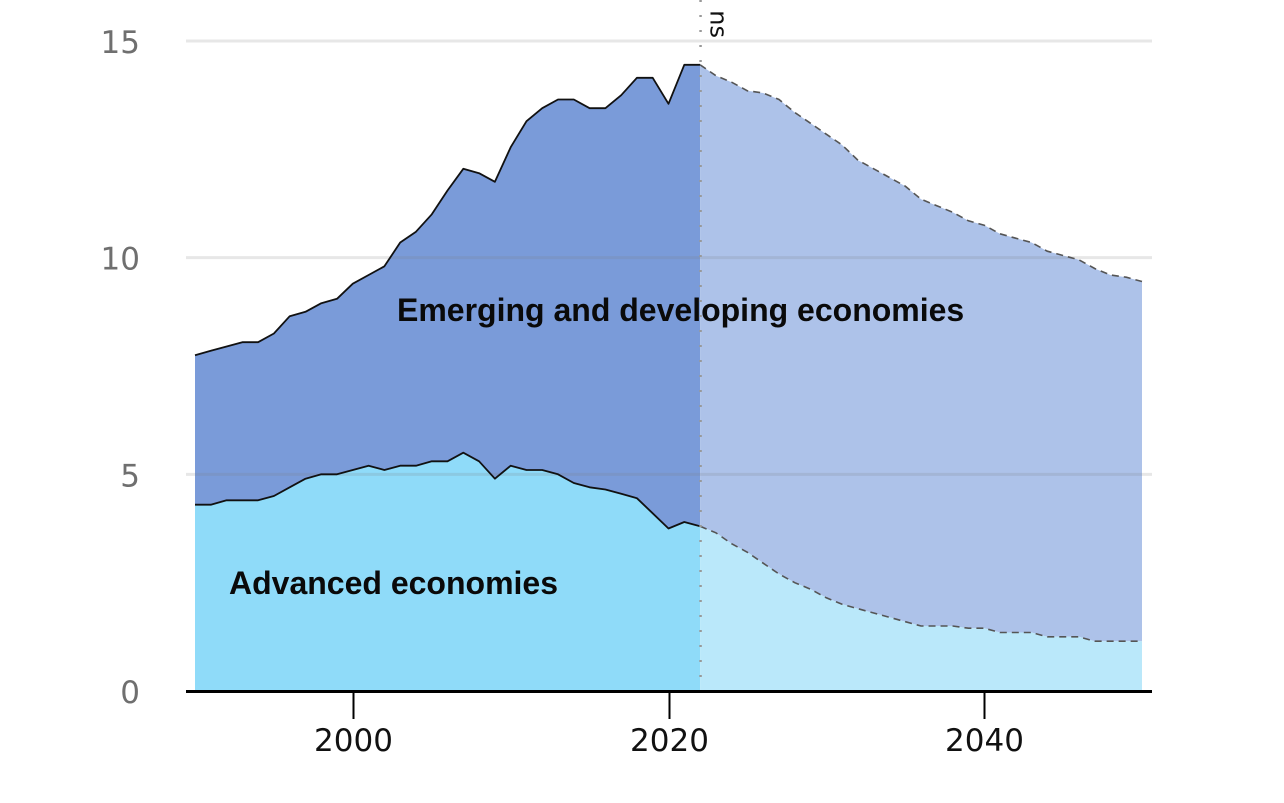  I want to click on area-advanced-historical, so click(448, 571).